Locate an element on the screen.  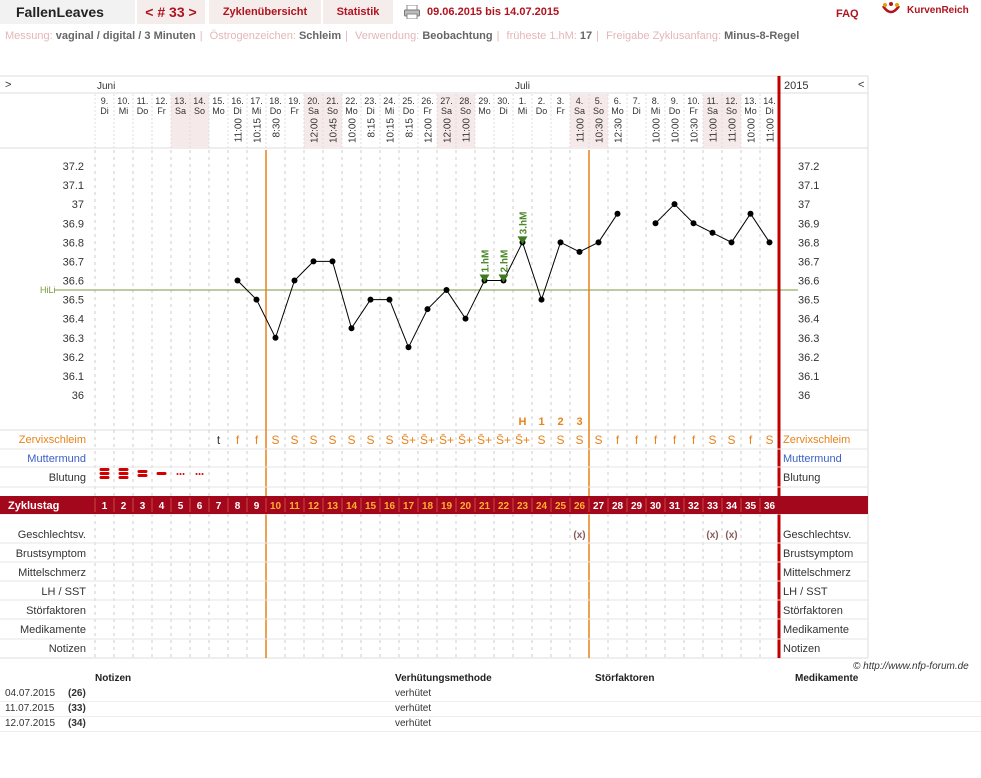
row-label-left: Notizen is located at coordinates (67, 649).